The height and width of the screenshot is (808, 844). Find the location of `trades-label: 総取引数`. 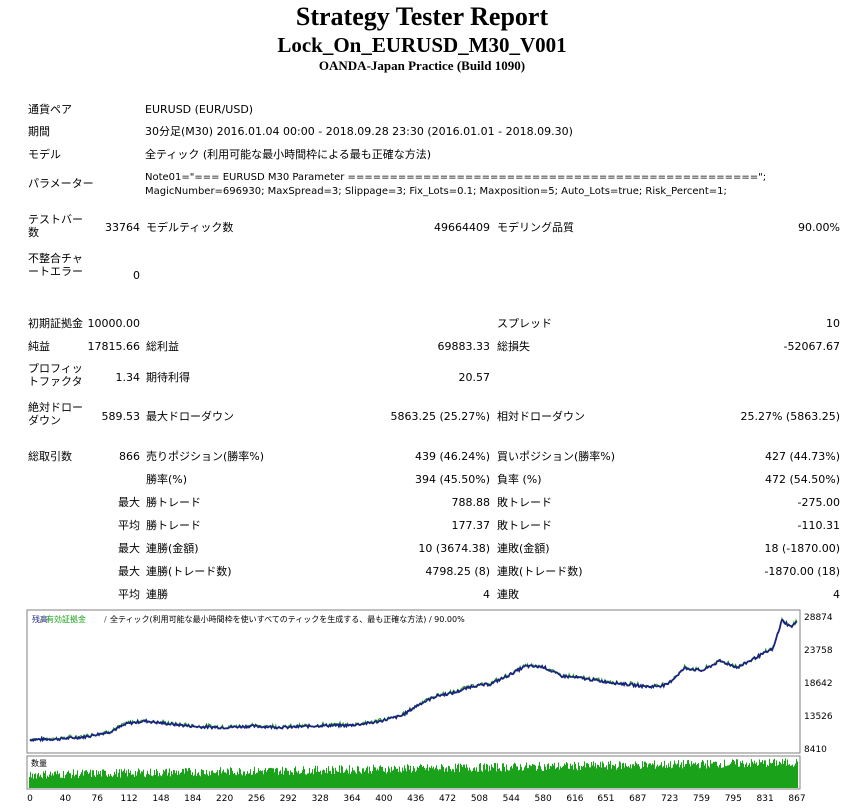

trades-label: 総取引数 is located at coordinates (50, 456).